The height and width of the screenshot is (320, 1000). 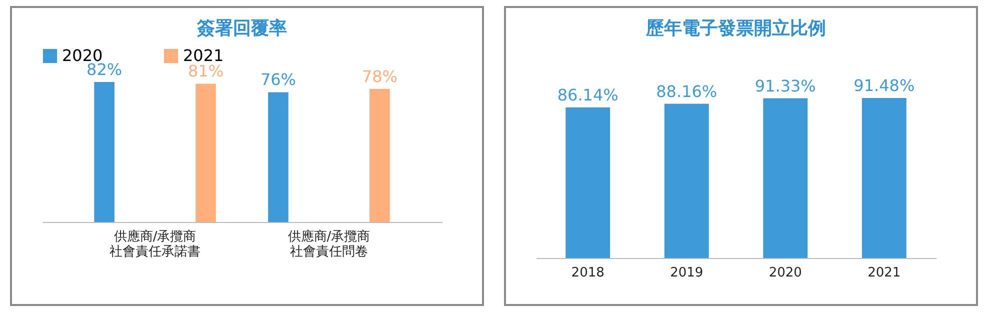 I want to click on data-label: 82%, so click(x=104, y=69).